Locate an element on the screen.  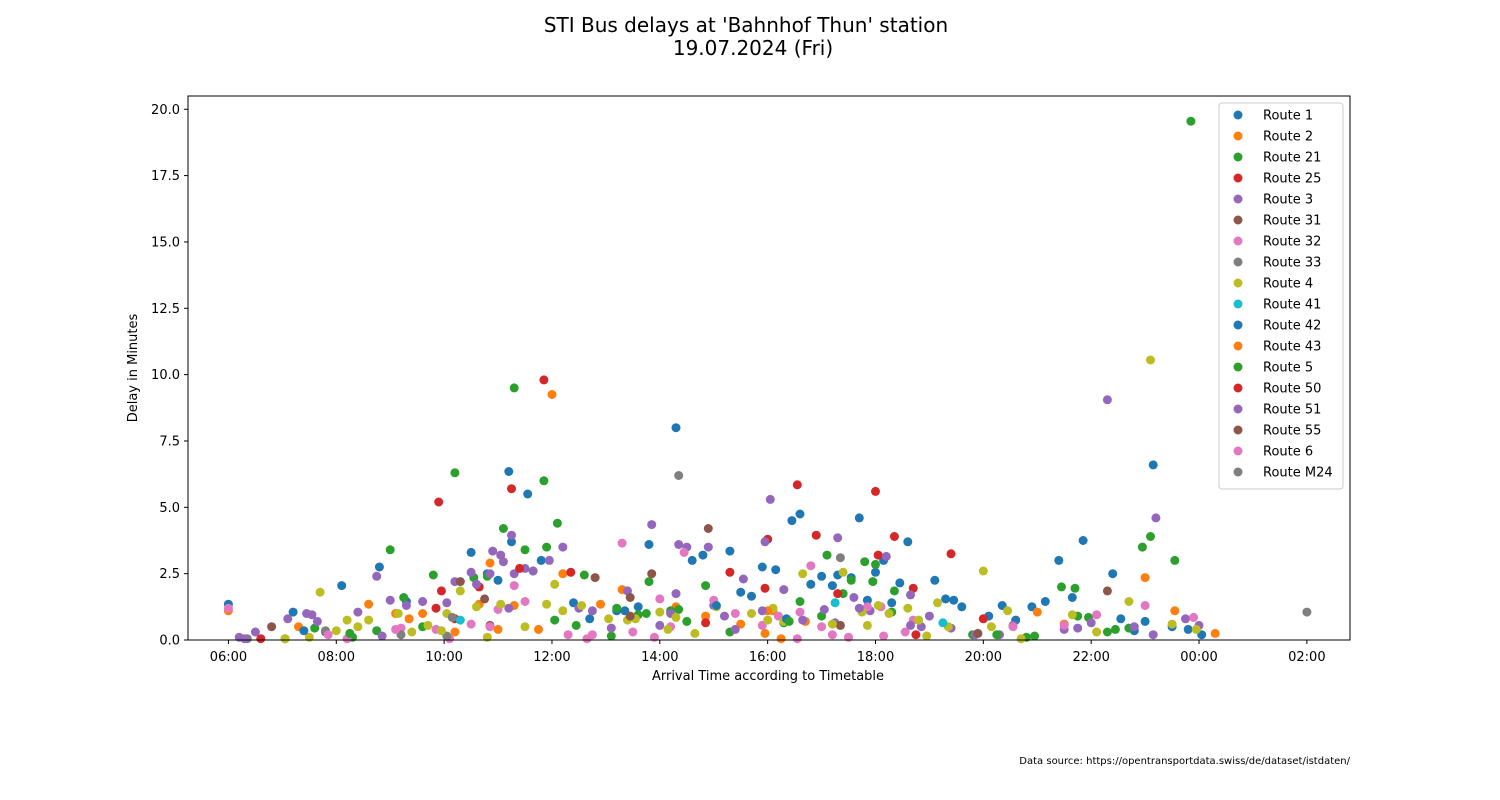
x-axis-label: Arrival Time according to Timetable is located at coordinates (768, 676).